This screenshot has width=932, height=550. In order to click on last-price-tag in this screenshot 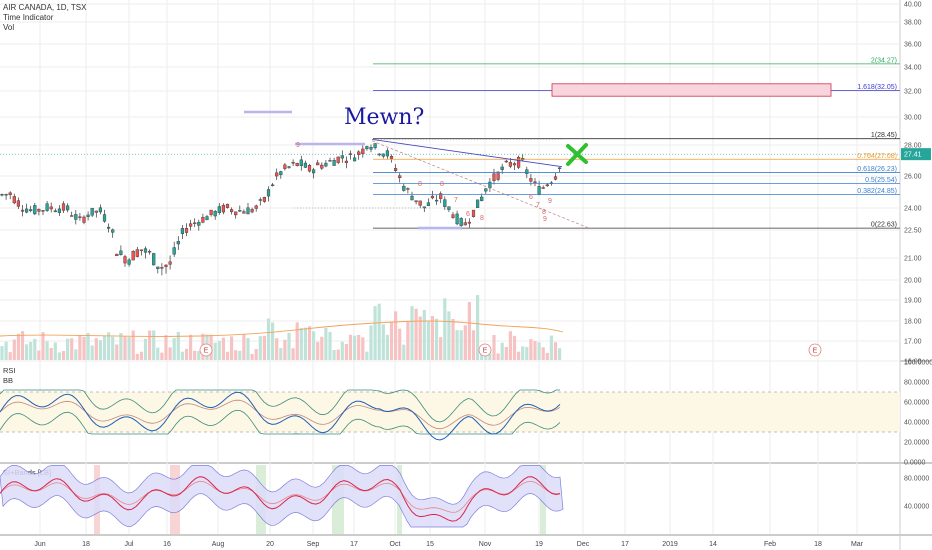, I will do `click(916, 154)`.